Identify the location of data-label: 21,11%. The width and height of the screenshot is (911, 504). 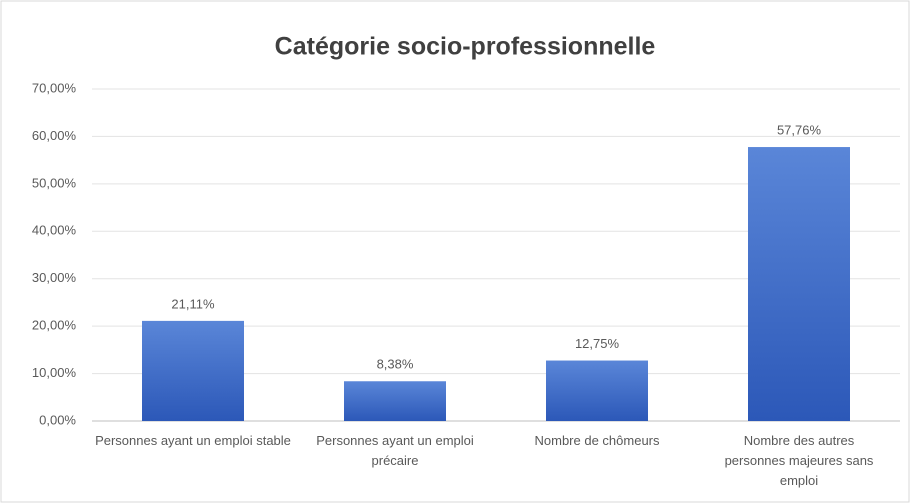
(193, 303).